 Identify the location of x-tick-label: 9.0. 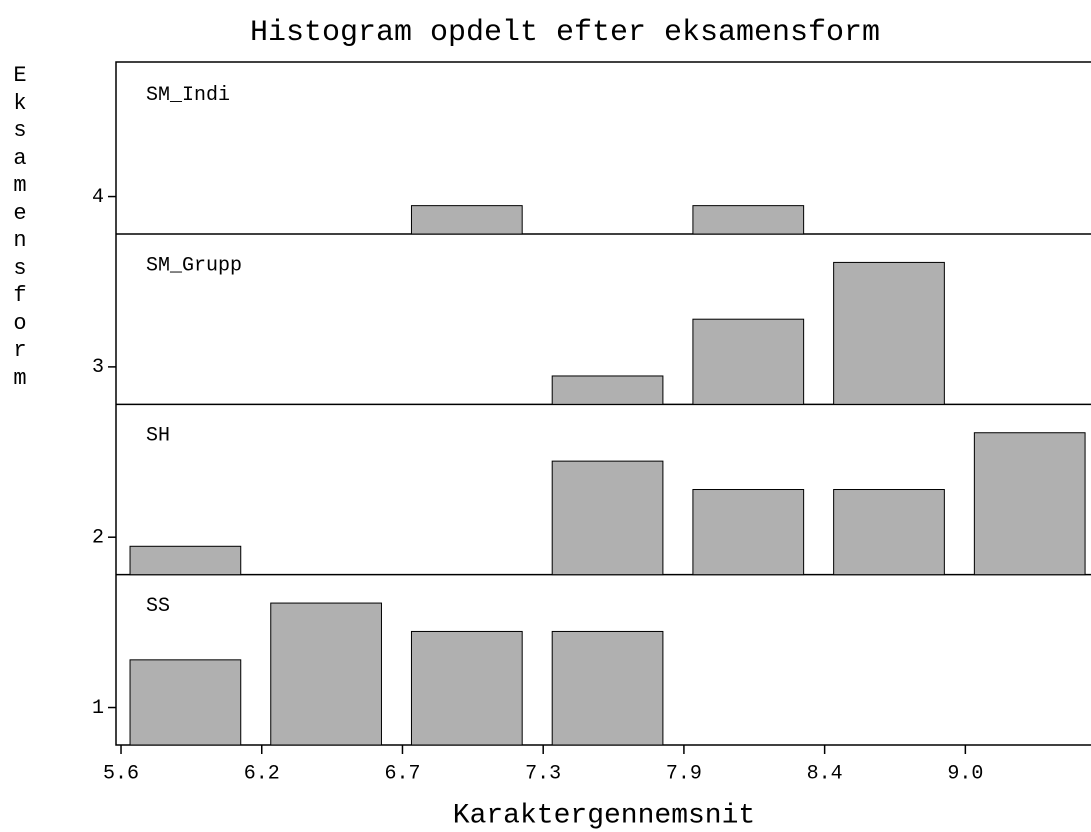
(965, 773).